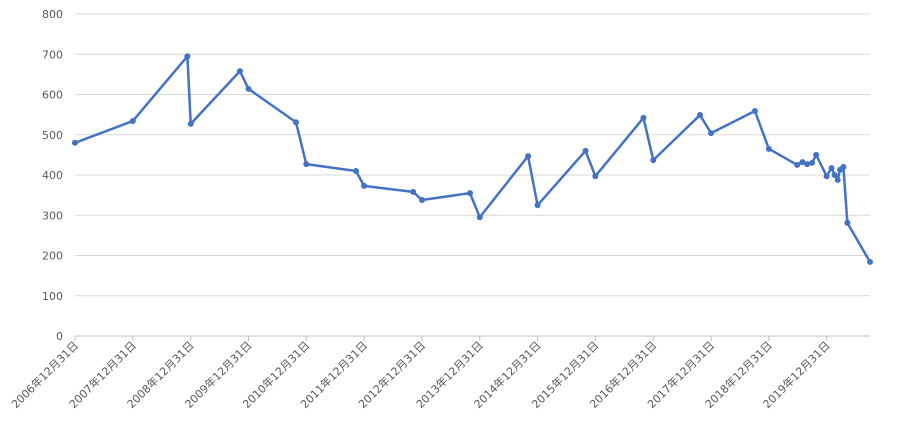 Image resolution: width=898 pixels, height=431 pixels. I want to click on y-tick-label: 200, so click(52, 256).